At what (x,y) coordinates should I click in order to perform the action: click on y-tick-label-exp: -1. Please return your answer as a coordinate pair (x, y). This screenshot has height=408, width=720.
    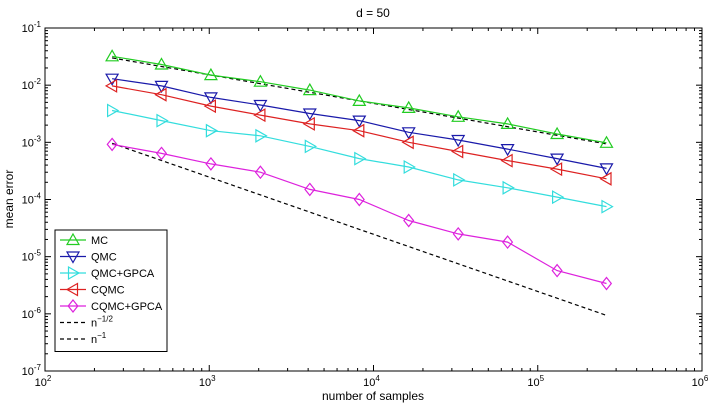
    Looking at the image, I should click on (38, 24).